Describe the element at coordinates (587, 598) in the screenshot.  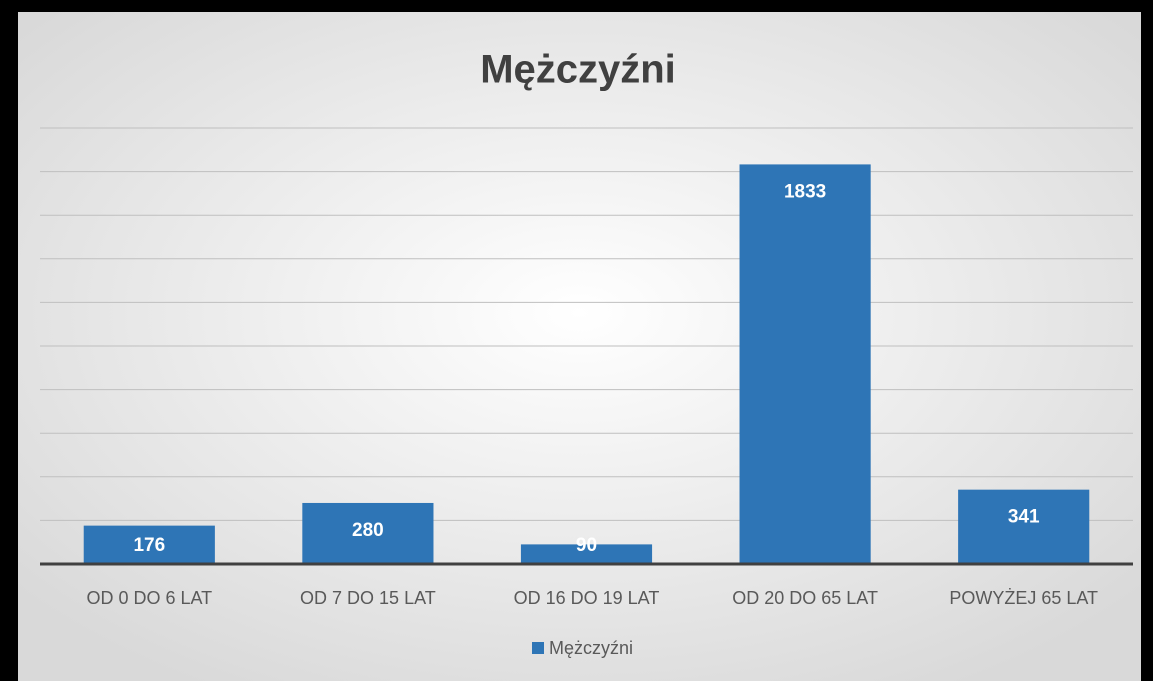
I see `x-tick-label: OD 16 DO 19 LAT` at that location.